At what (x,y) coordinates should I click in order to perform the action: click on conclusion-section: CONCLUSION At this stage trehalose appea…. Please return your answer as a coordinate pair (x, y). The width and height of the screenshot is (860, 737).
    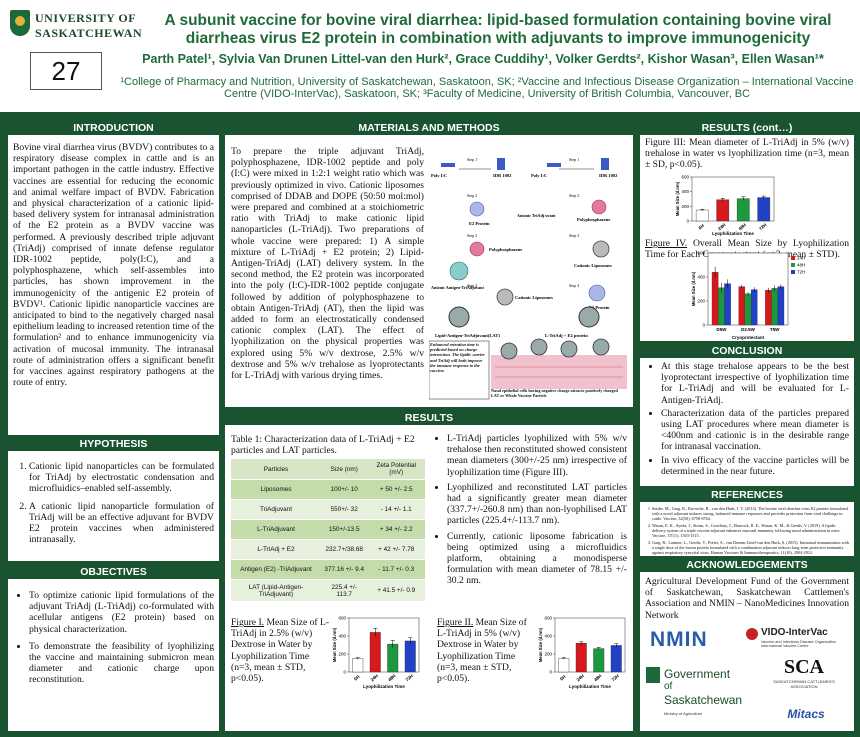
    Looking at the image, I should click on (747, 415).